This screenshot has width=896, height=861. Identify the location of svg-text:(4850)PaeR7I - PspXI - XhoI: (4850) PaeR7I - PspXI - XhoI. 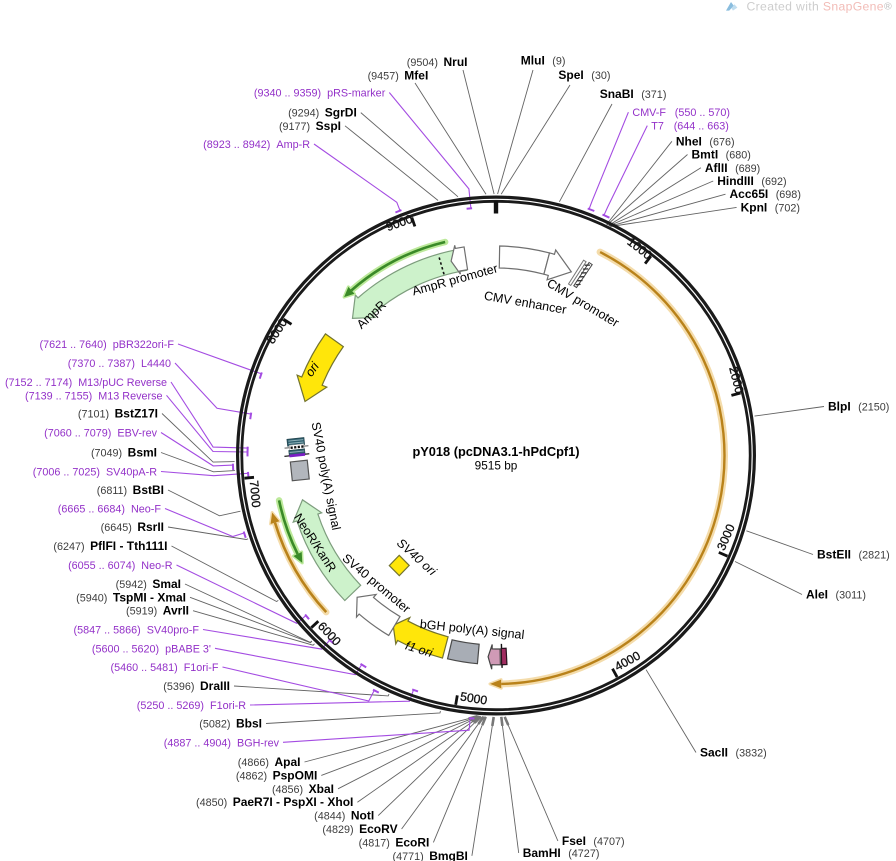
(274, 802).